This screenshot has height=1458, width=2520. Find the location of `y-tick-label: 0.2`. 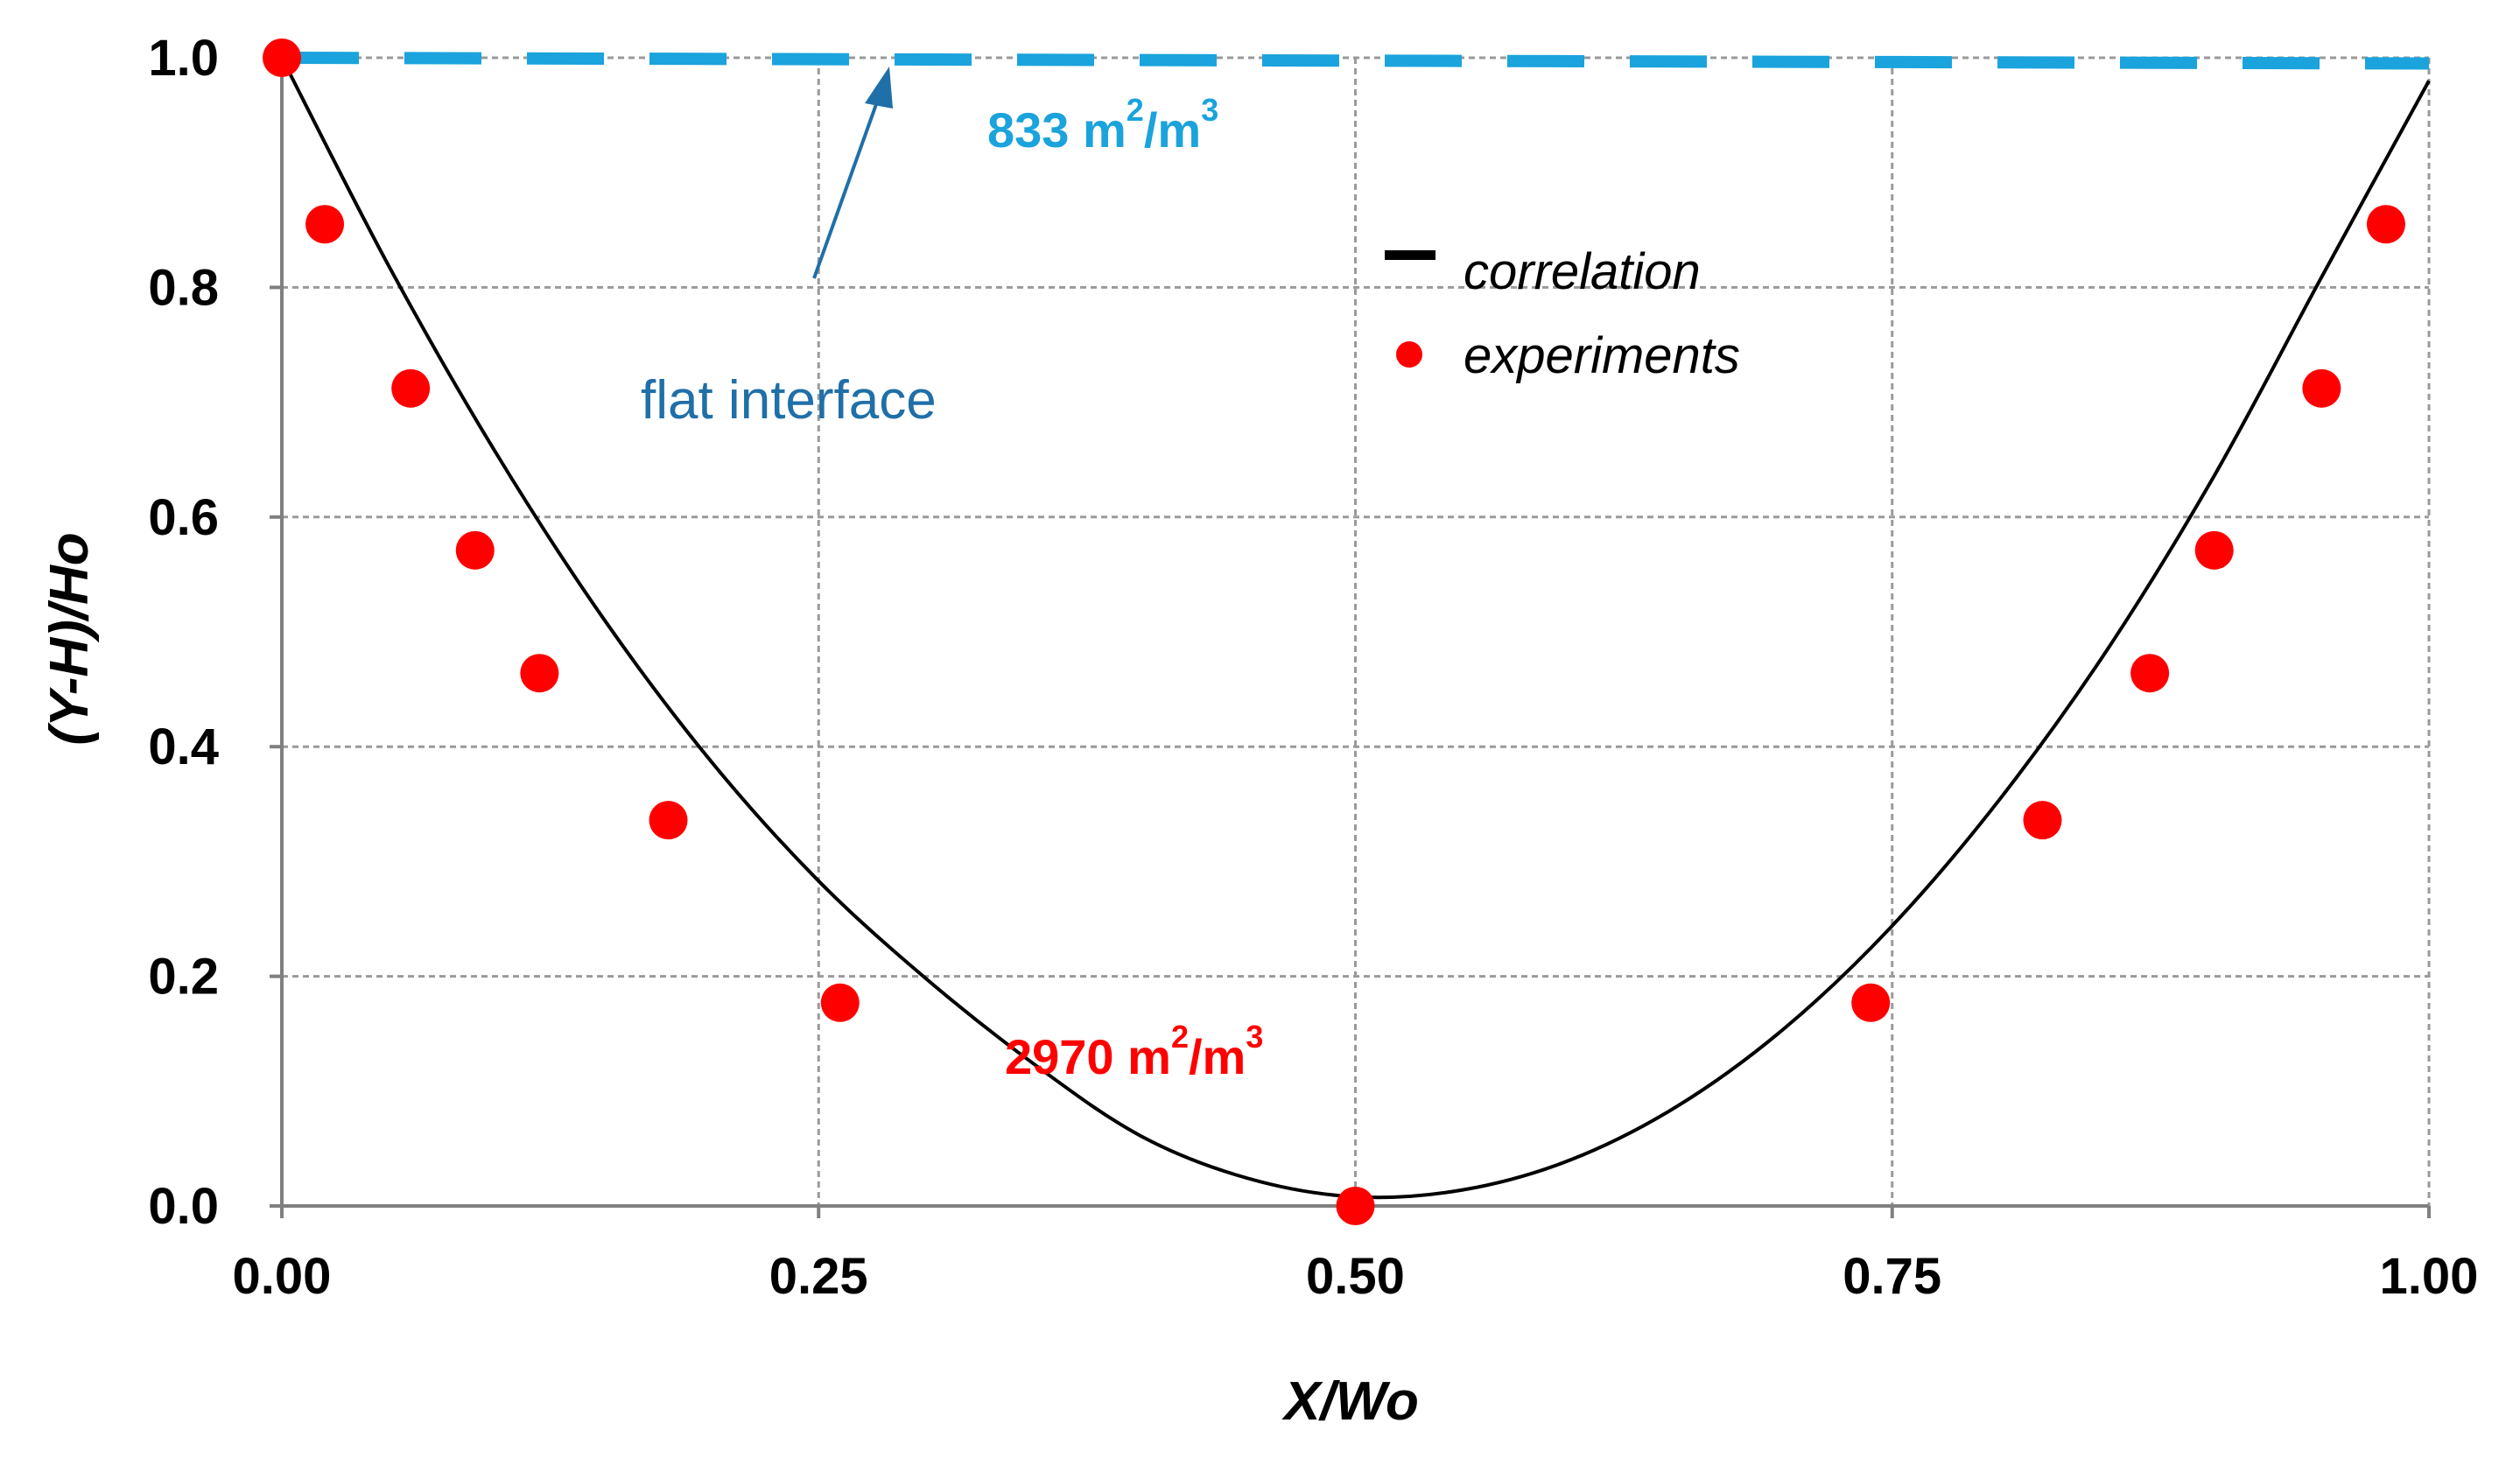

y-tick-label: 0.2 is located at coordinates (183, 977).